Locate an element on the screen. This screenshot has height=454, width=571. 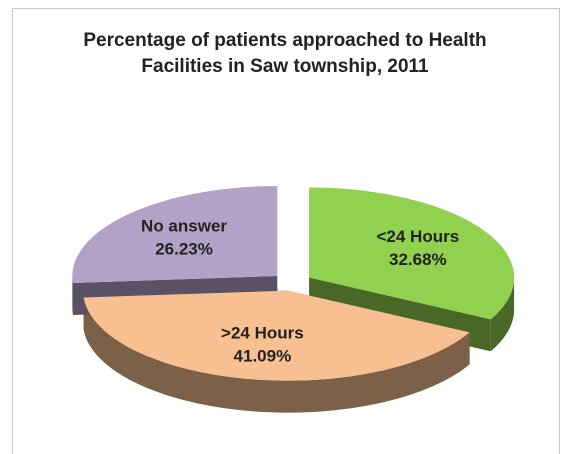
slice-value-label: 41.09% is located at coordinates (263, 356).